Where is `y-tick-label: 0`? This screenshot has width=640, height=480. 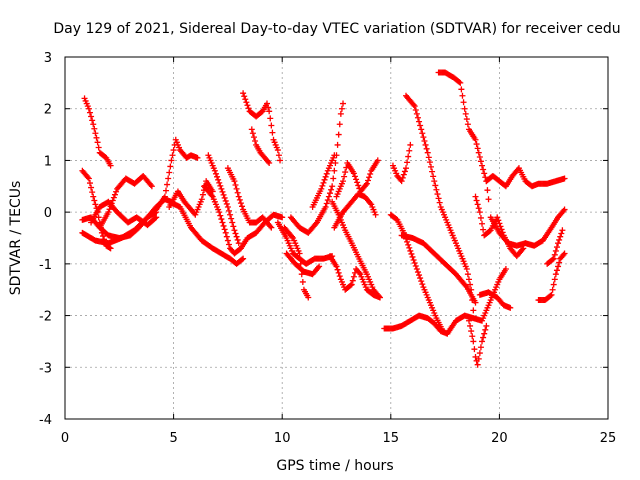 y-tick-label: 0 is located at coordinates (48, 213).